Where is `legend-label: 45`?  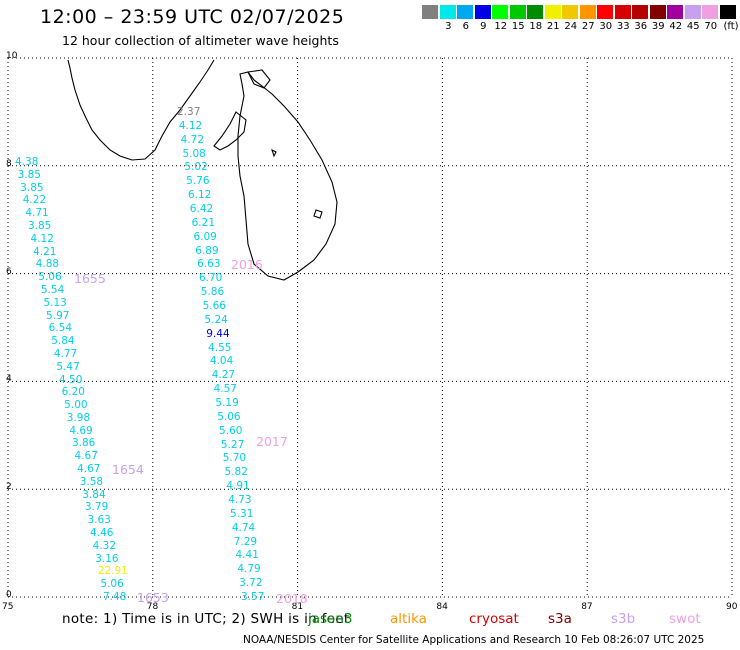
legend-label: 45 is located at coordinates (693, 26).